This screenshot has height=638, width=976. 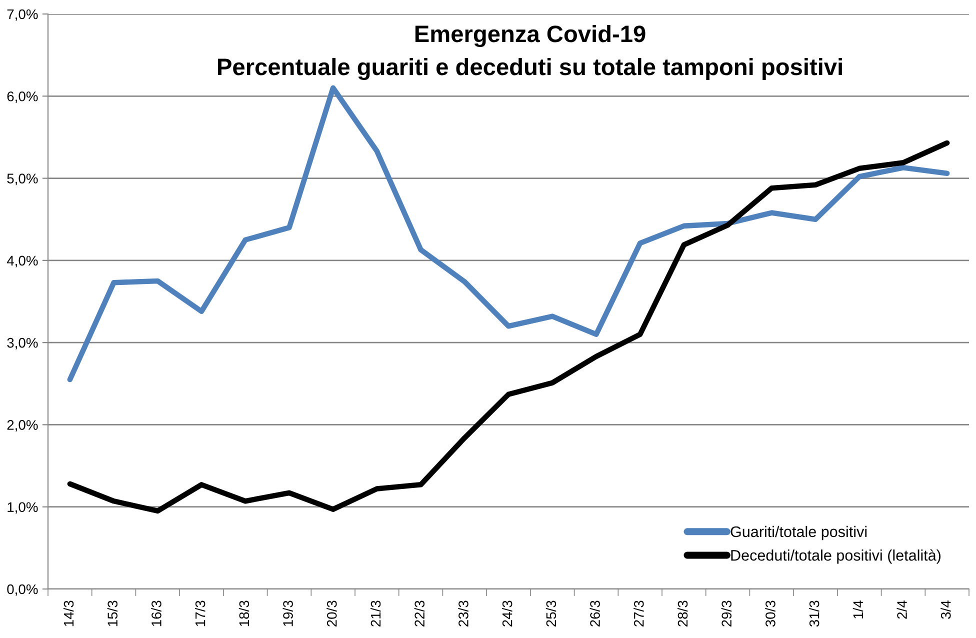 I want to click on x-tick-label: 15/3, so click(x=112, y=613).